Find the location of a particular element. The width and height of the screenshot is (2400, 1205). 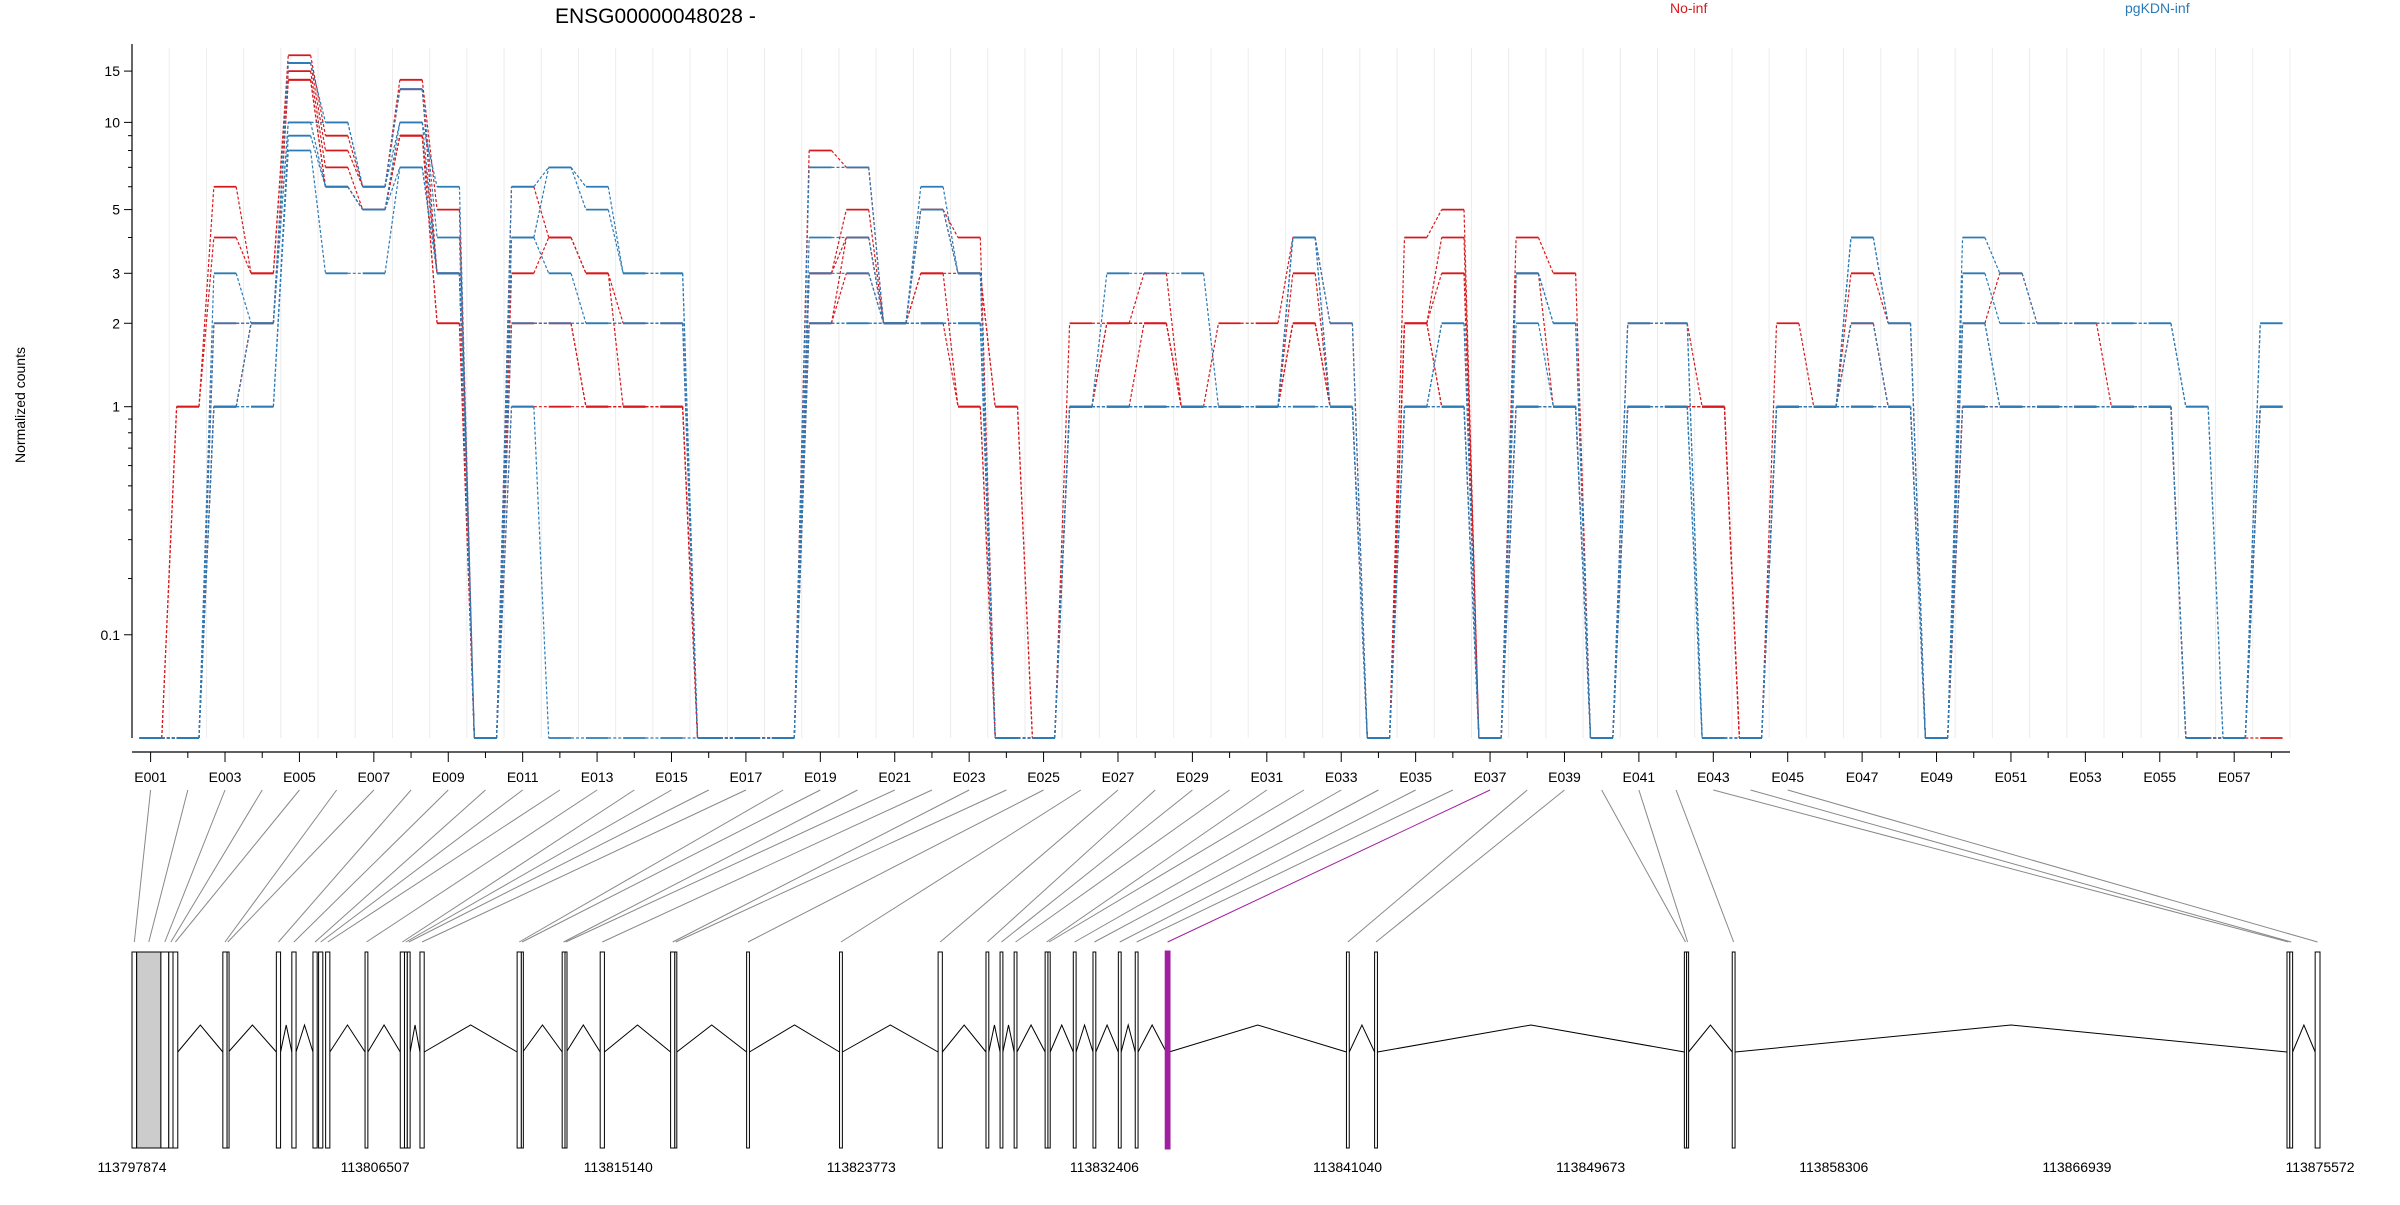

y-axis: 0.1 1 2 3 5 10 15 is located at coordinates (117, 391).